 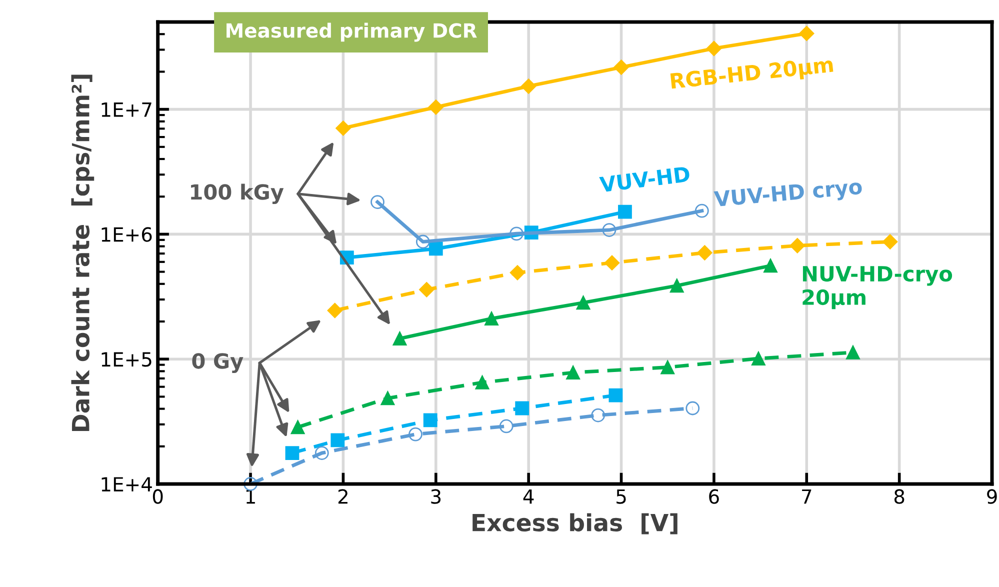 What do you see at coordinates (807, 496) in the screenshot?
I see `x-tick-label: 7` at bounding box center [807, 496].